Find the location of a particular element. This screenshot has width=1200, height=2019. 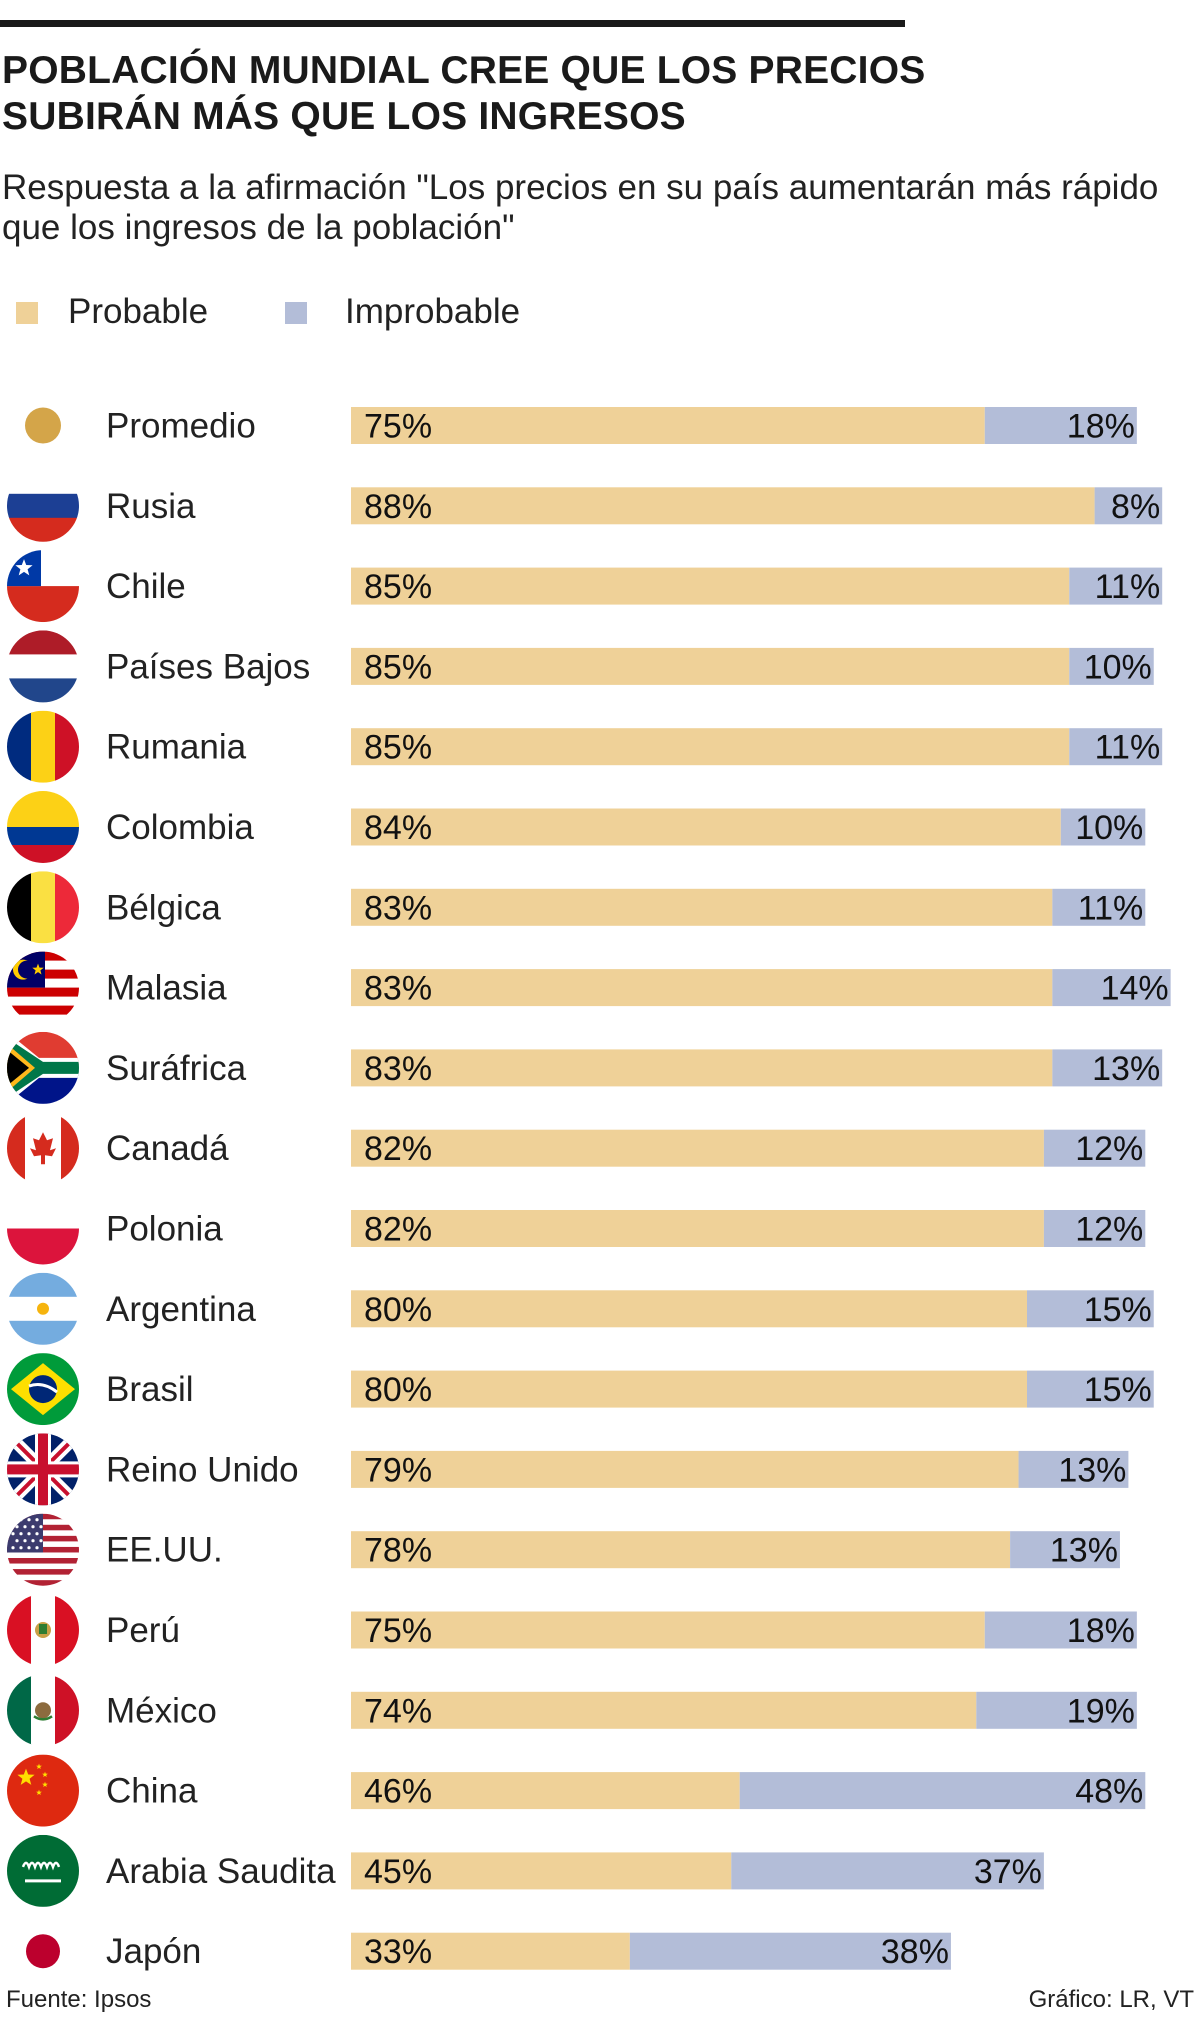

malaysia-flag-icon is located at coordinates (43, 987).